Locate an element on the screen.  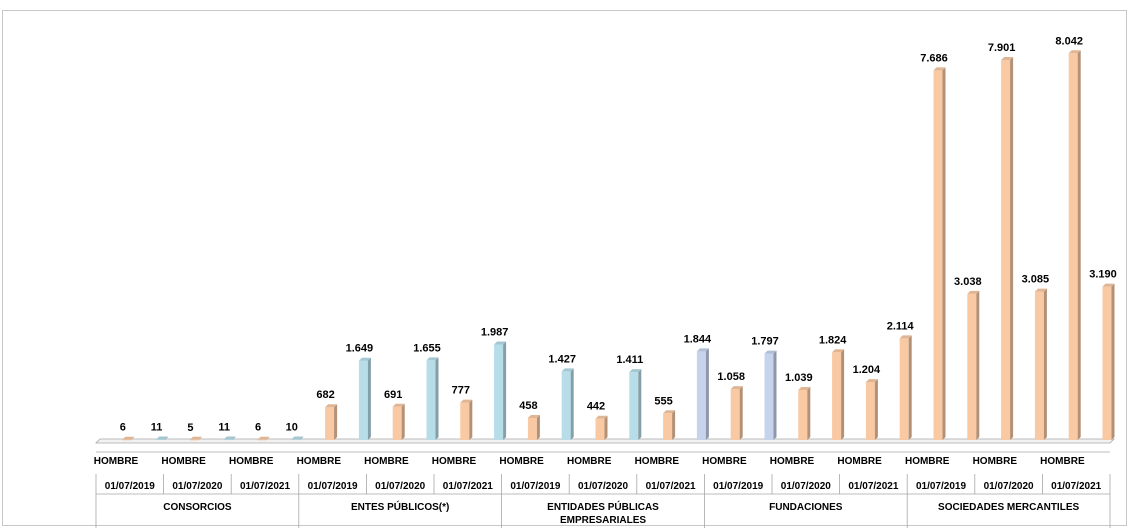
data-label: 7.686 is located at coordinates (934, 58).